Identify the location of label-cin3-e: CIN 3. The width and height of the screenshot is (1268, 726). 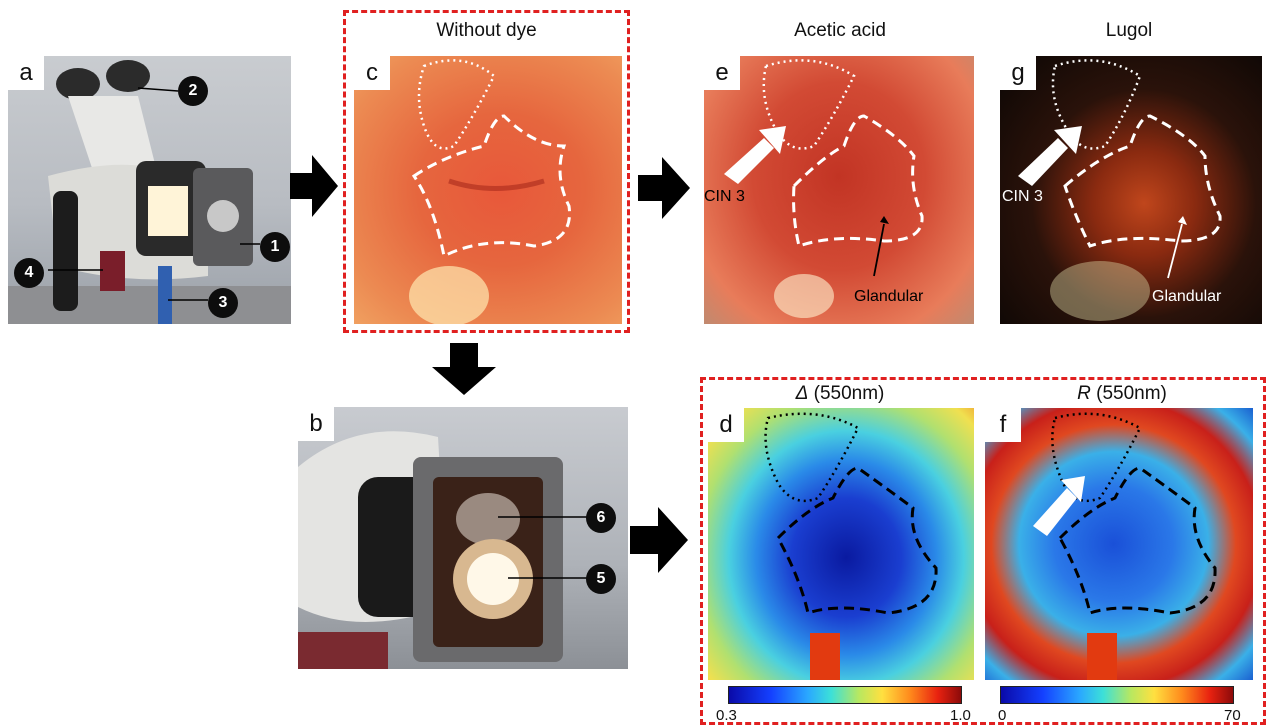
(724, 196).